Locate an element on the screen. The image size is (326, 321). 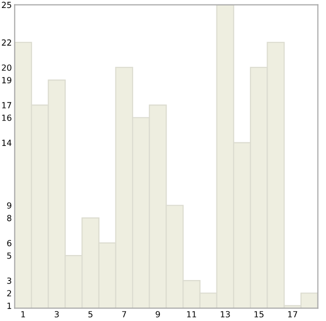
y-tick-label: 22 is located at coordinates (7, 42).